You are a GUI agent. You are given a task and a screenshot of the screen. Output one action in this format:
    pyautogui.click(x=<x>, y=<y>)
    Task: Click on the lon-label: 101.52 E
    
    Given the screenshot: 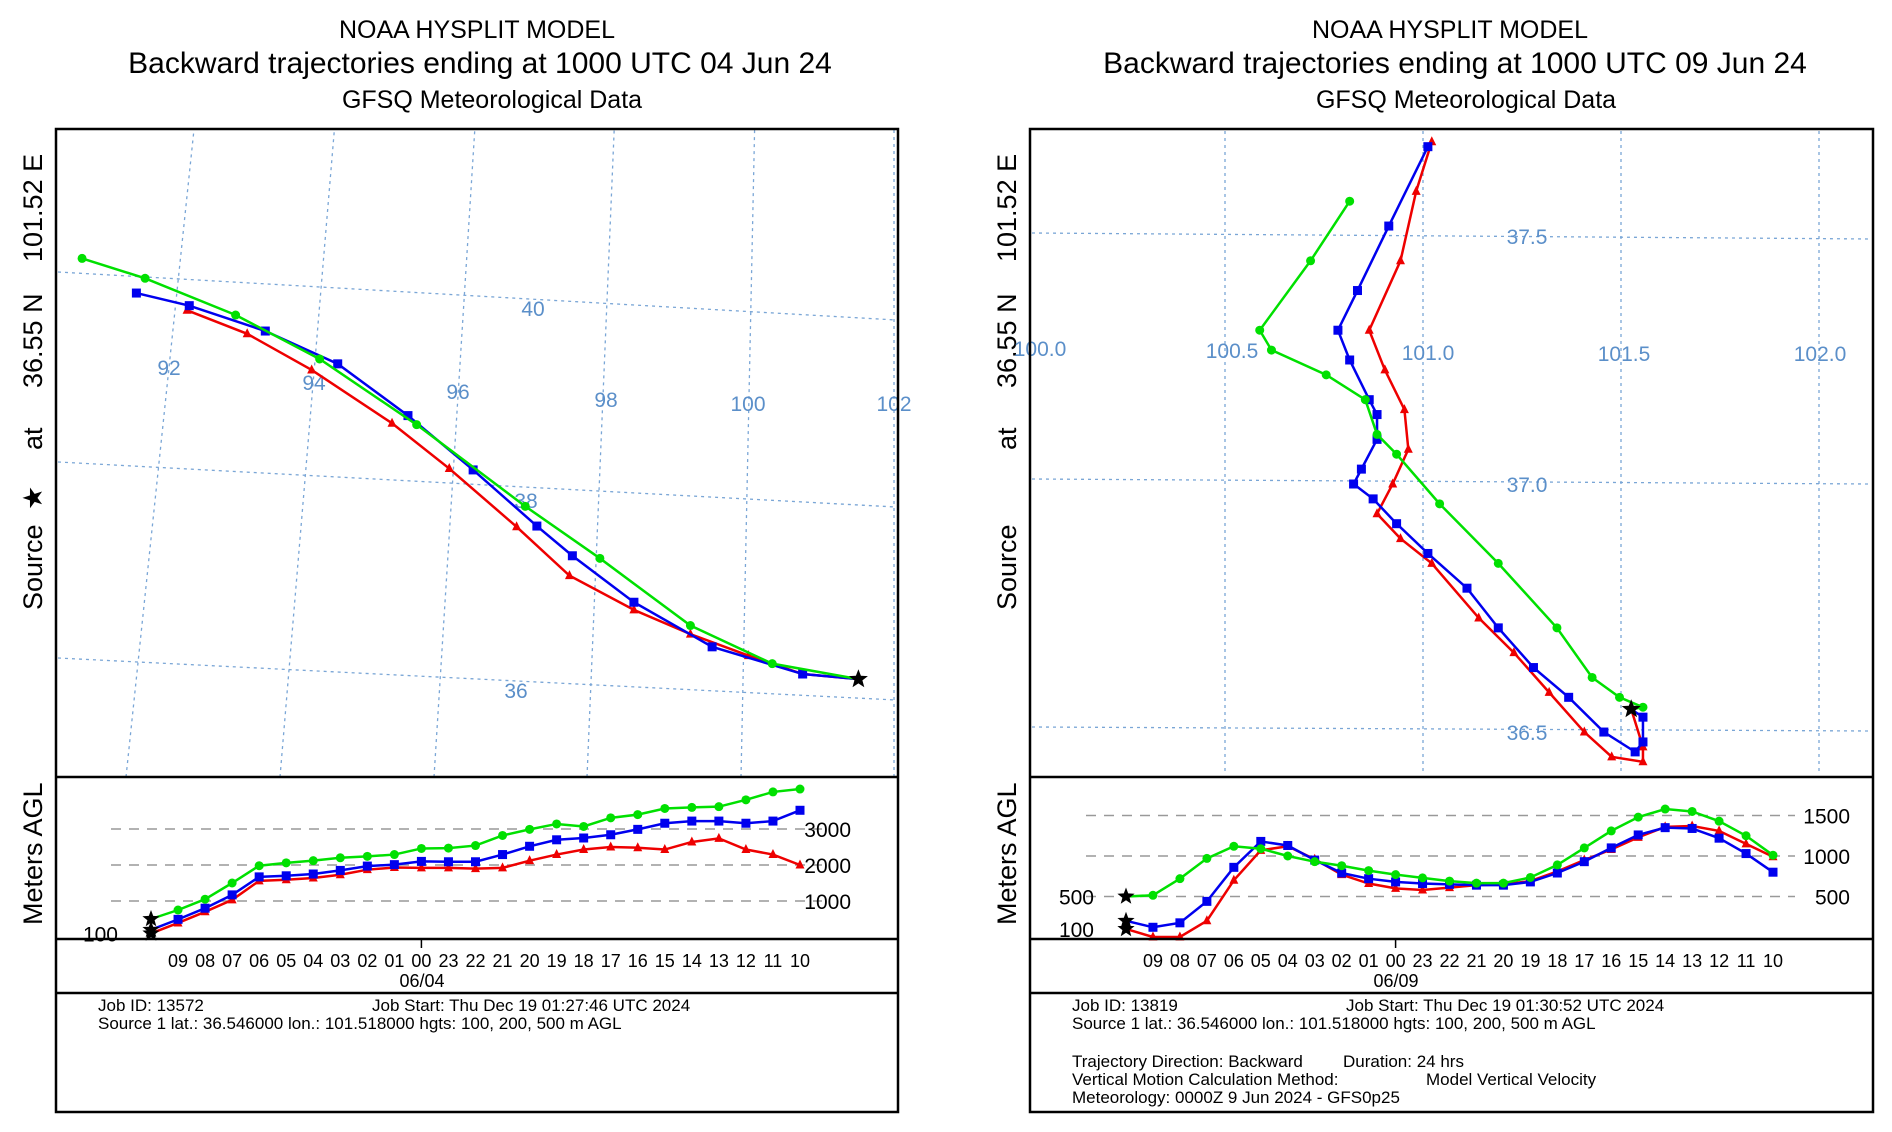 What is the action you would take?
    pyautogui.click(x=1007, y=208)
    